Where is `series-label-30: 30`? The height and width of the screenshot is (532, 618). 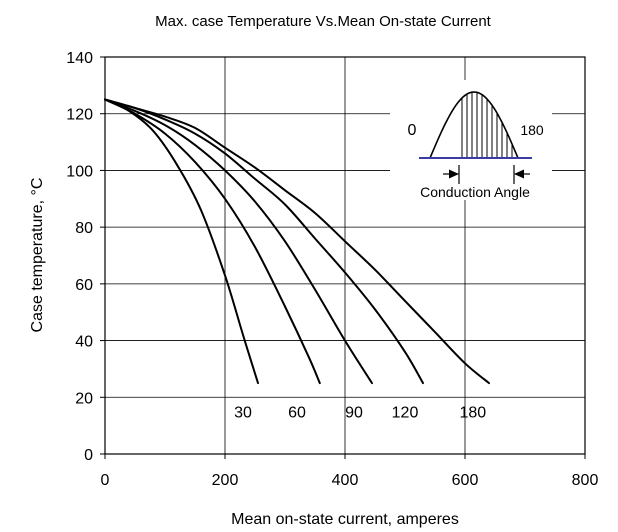 series-label-30: 30 is located at coordinates (243, 412).